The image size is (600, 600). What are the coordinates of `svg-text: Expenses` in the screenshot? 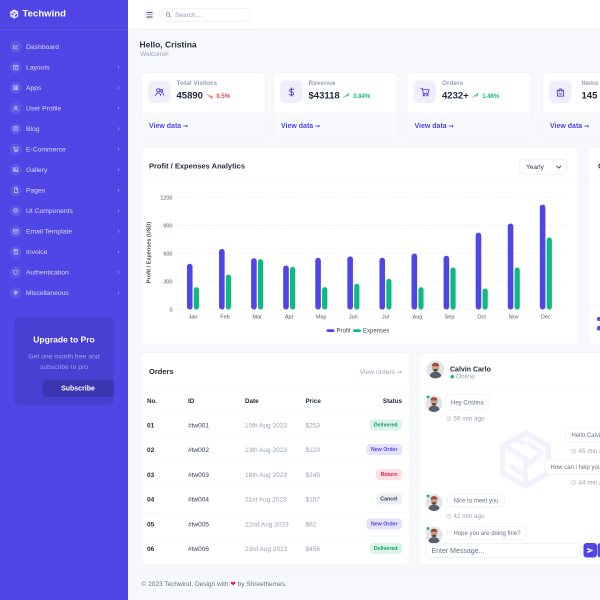 It's located at (376, 332).